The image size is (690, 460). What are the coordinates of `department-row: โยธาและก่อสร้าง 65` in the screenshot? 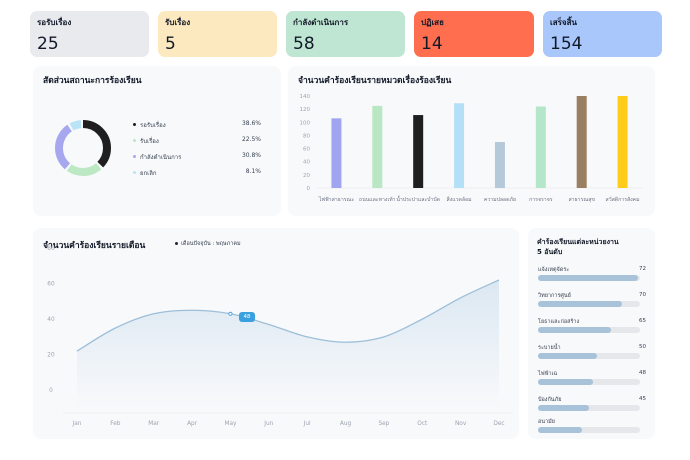 It's located at (594, 329).